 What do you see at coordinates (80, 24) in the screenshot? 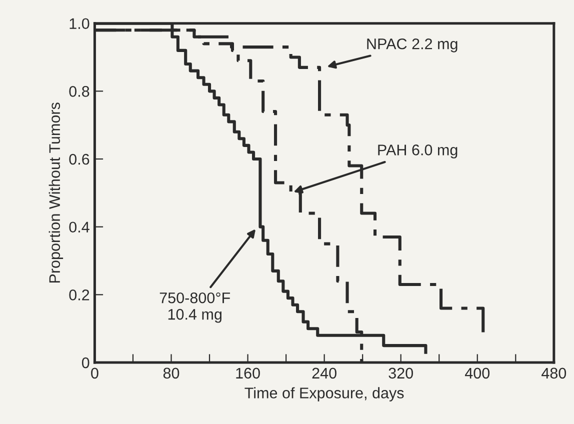
I see `y-tick-label: 1.0` at bounding box center [80, 24].